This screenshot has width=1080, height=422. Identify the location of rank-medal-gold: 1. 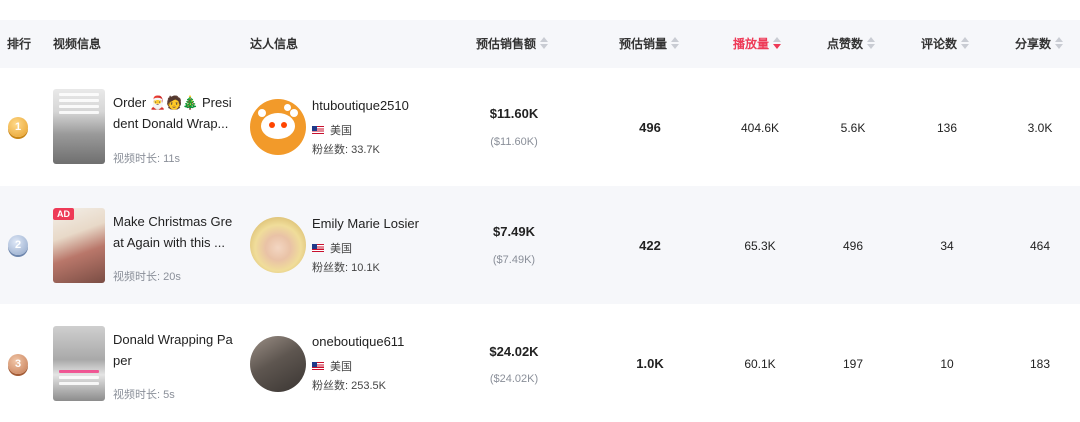
(18, 127).